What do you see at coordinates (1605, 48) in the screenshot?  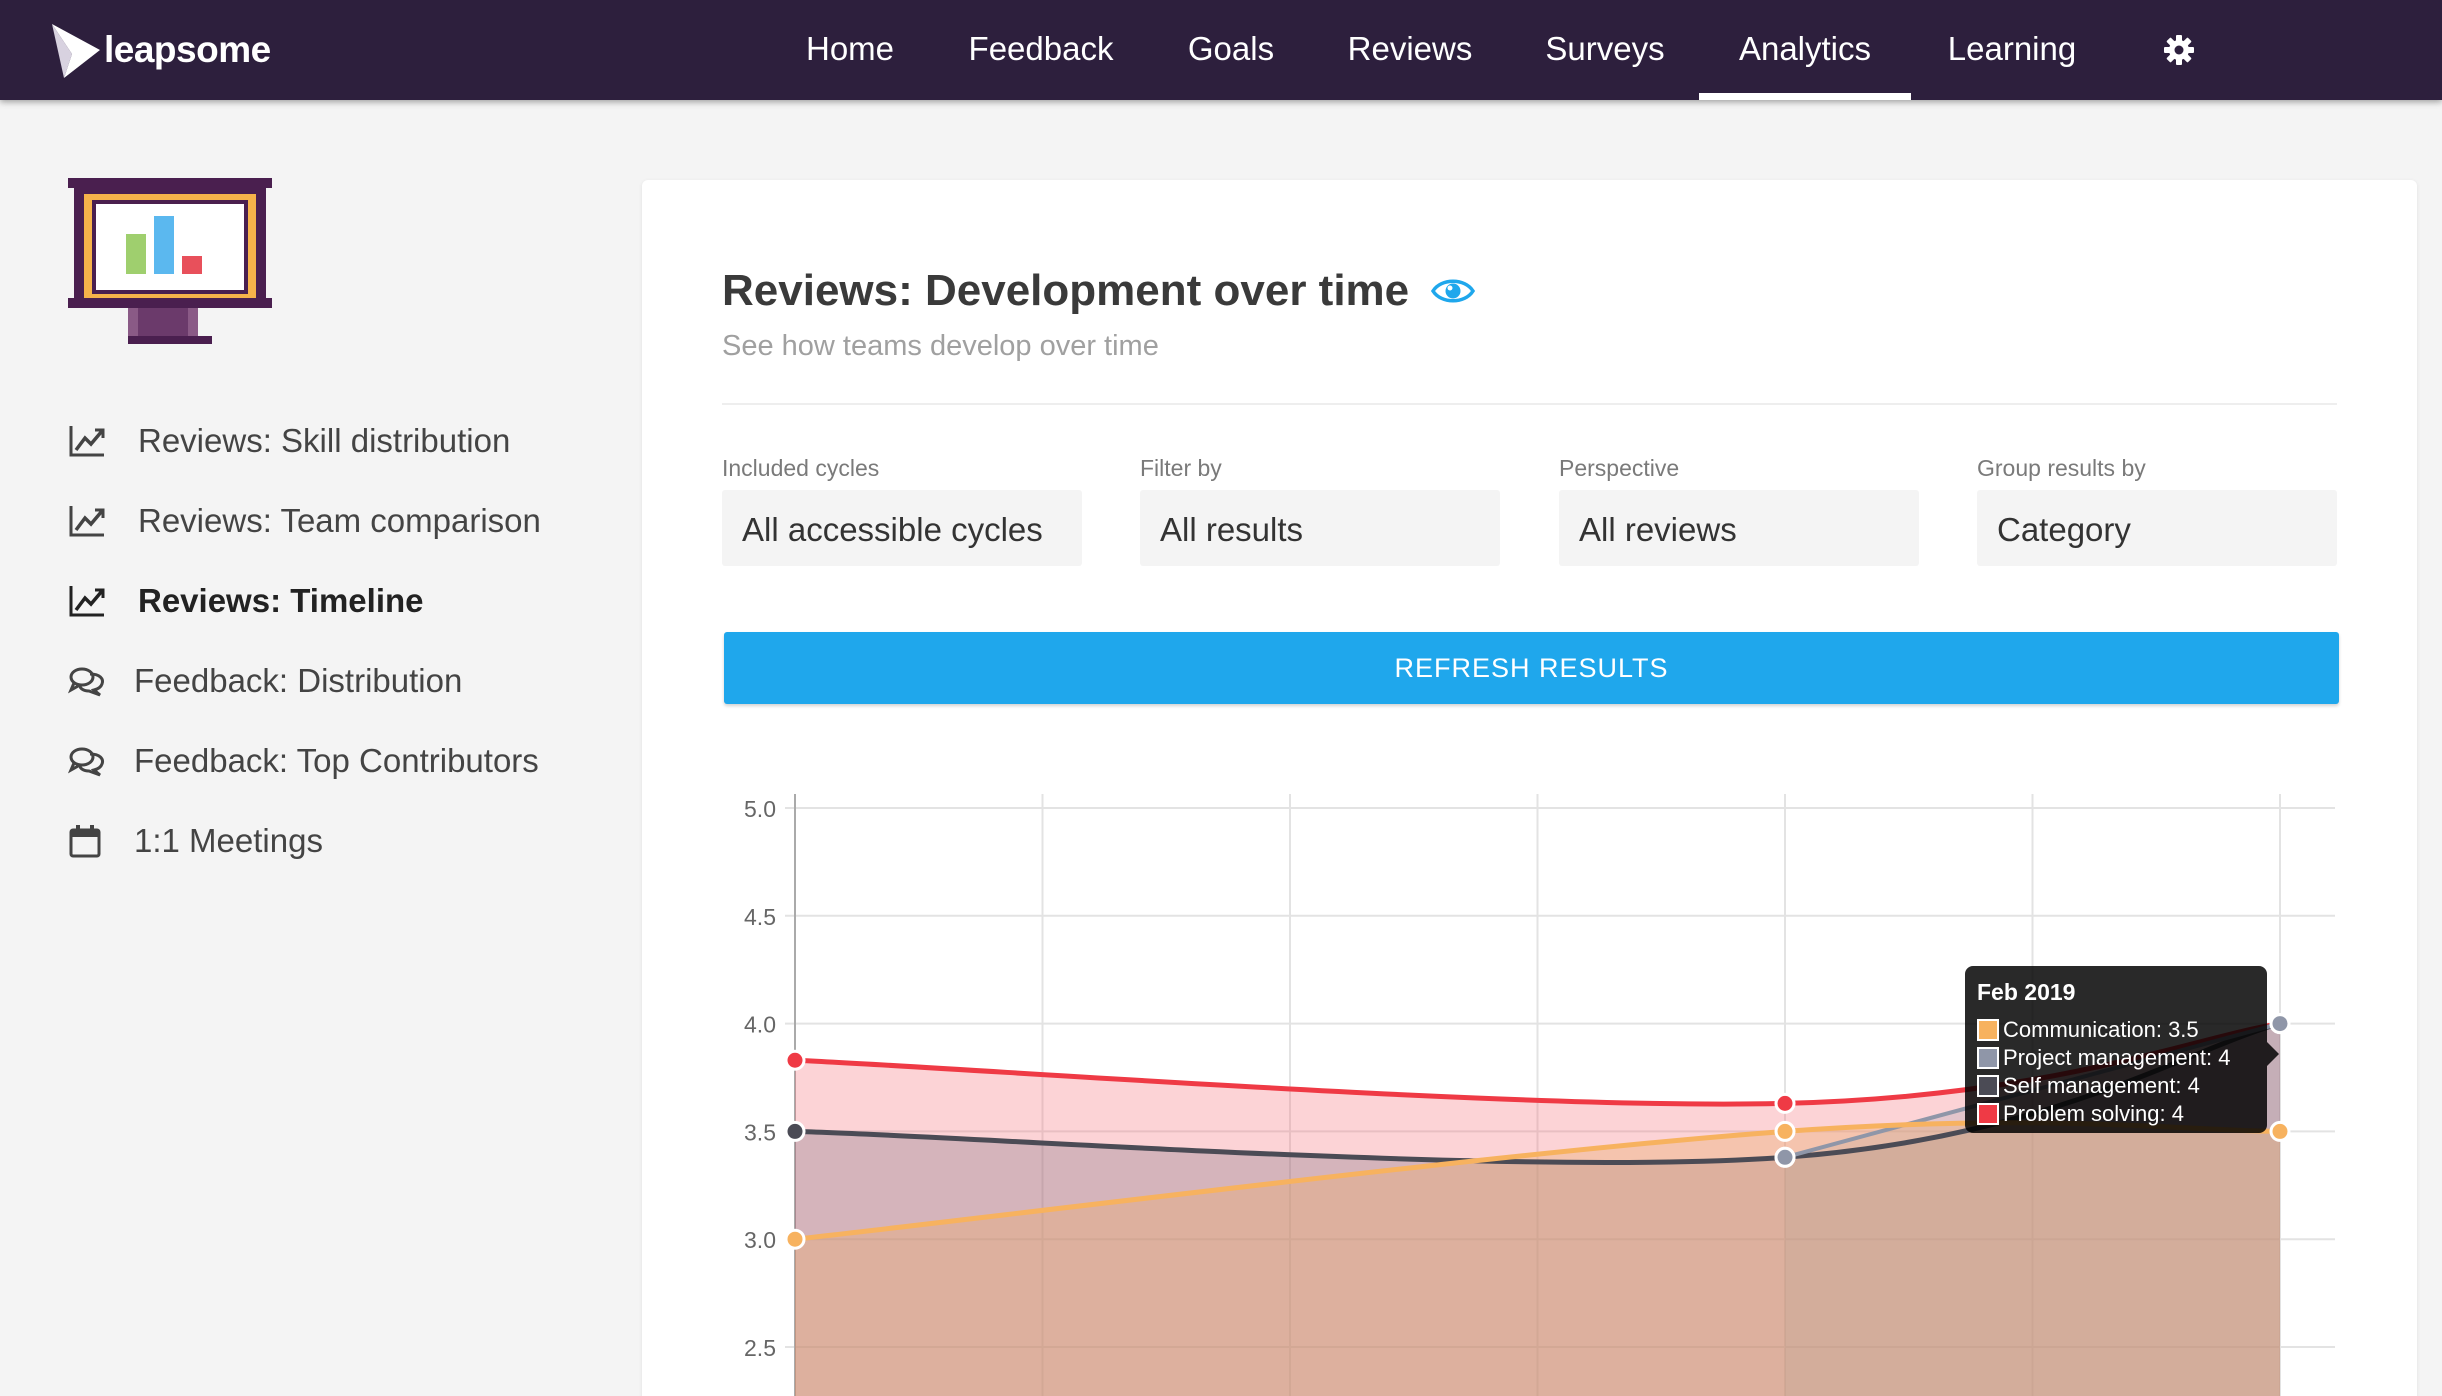 I see `nav-surveys: Surveys` at bounding box center [1605, 48].